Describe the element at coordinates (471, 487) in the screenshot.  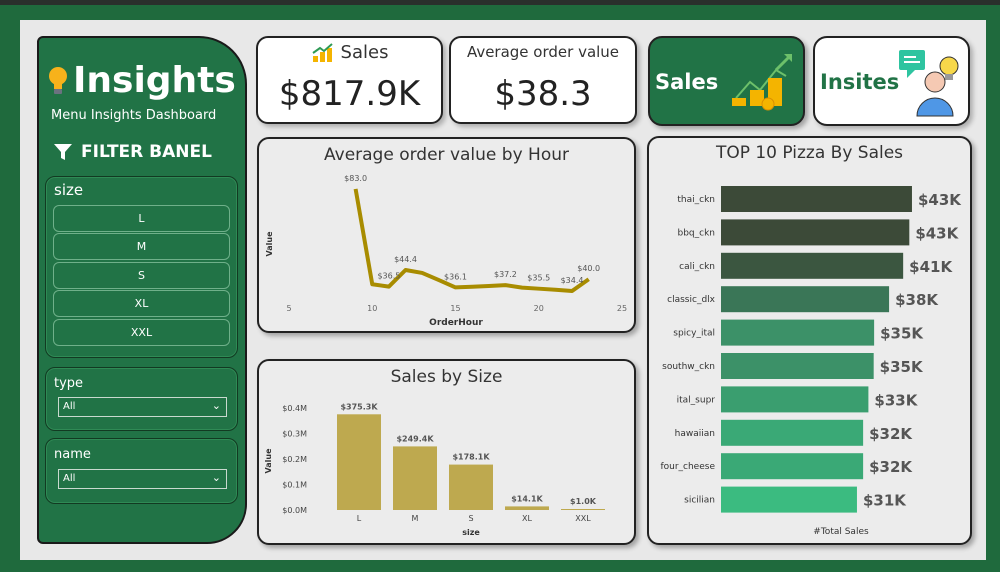
I see `bar-s` at that location.